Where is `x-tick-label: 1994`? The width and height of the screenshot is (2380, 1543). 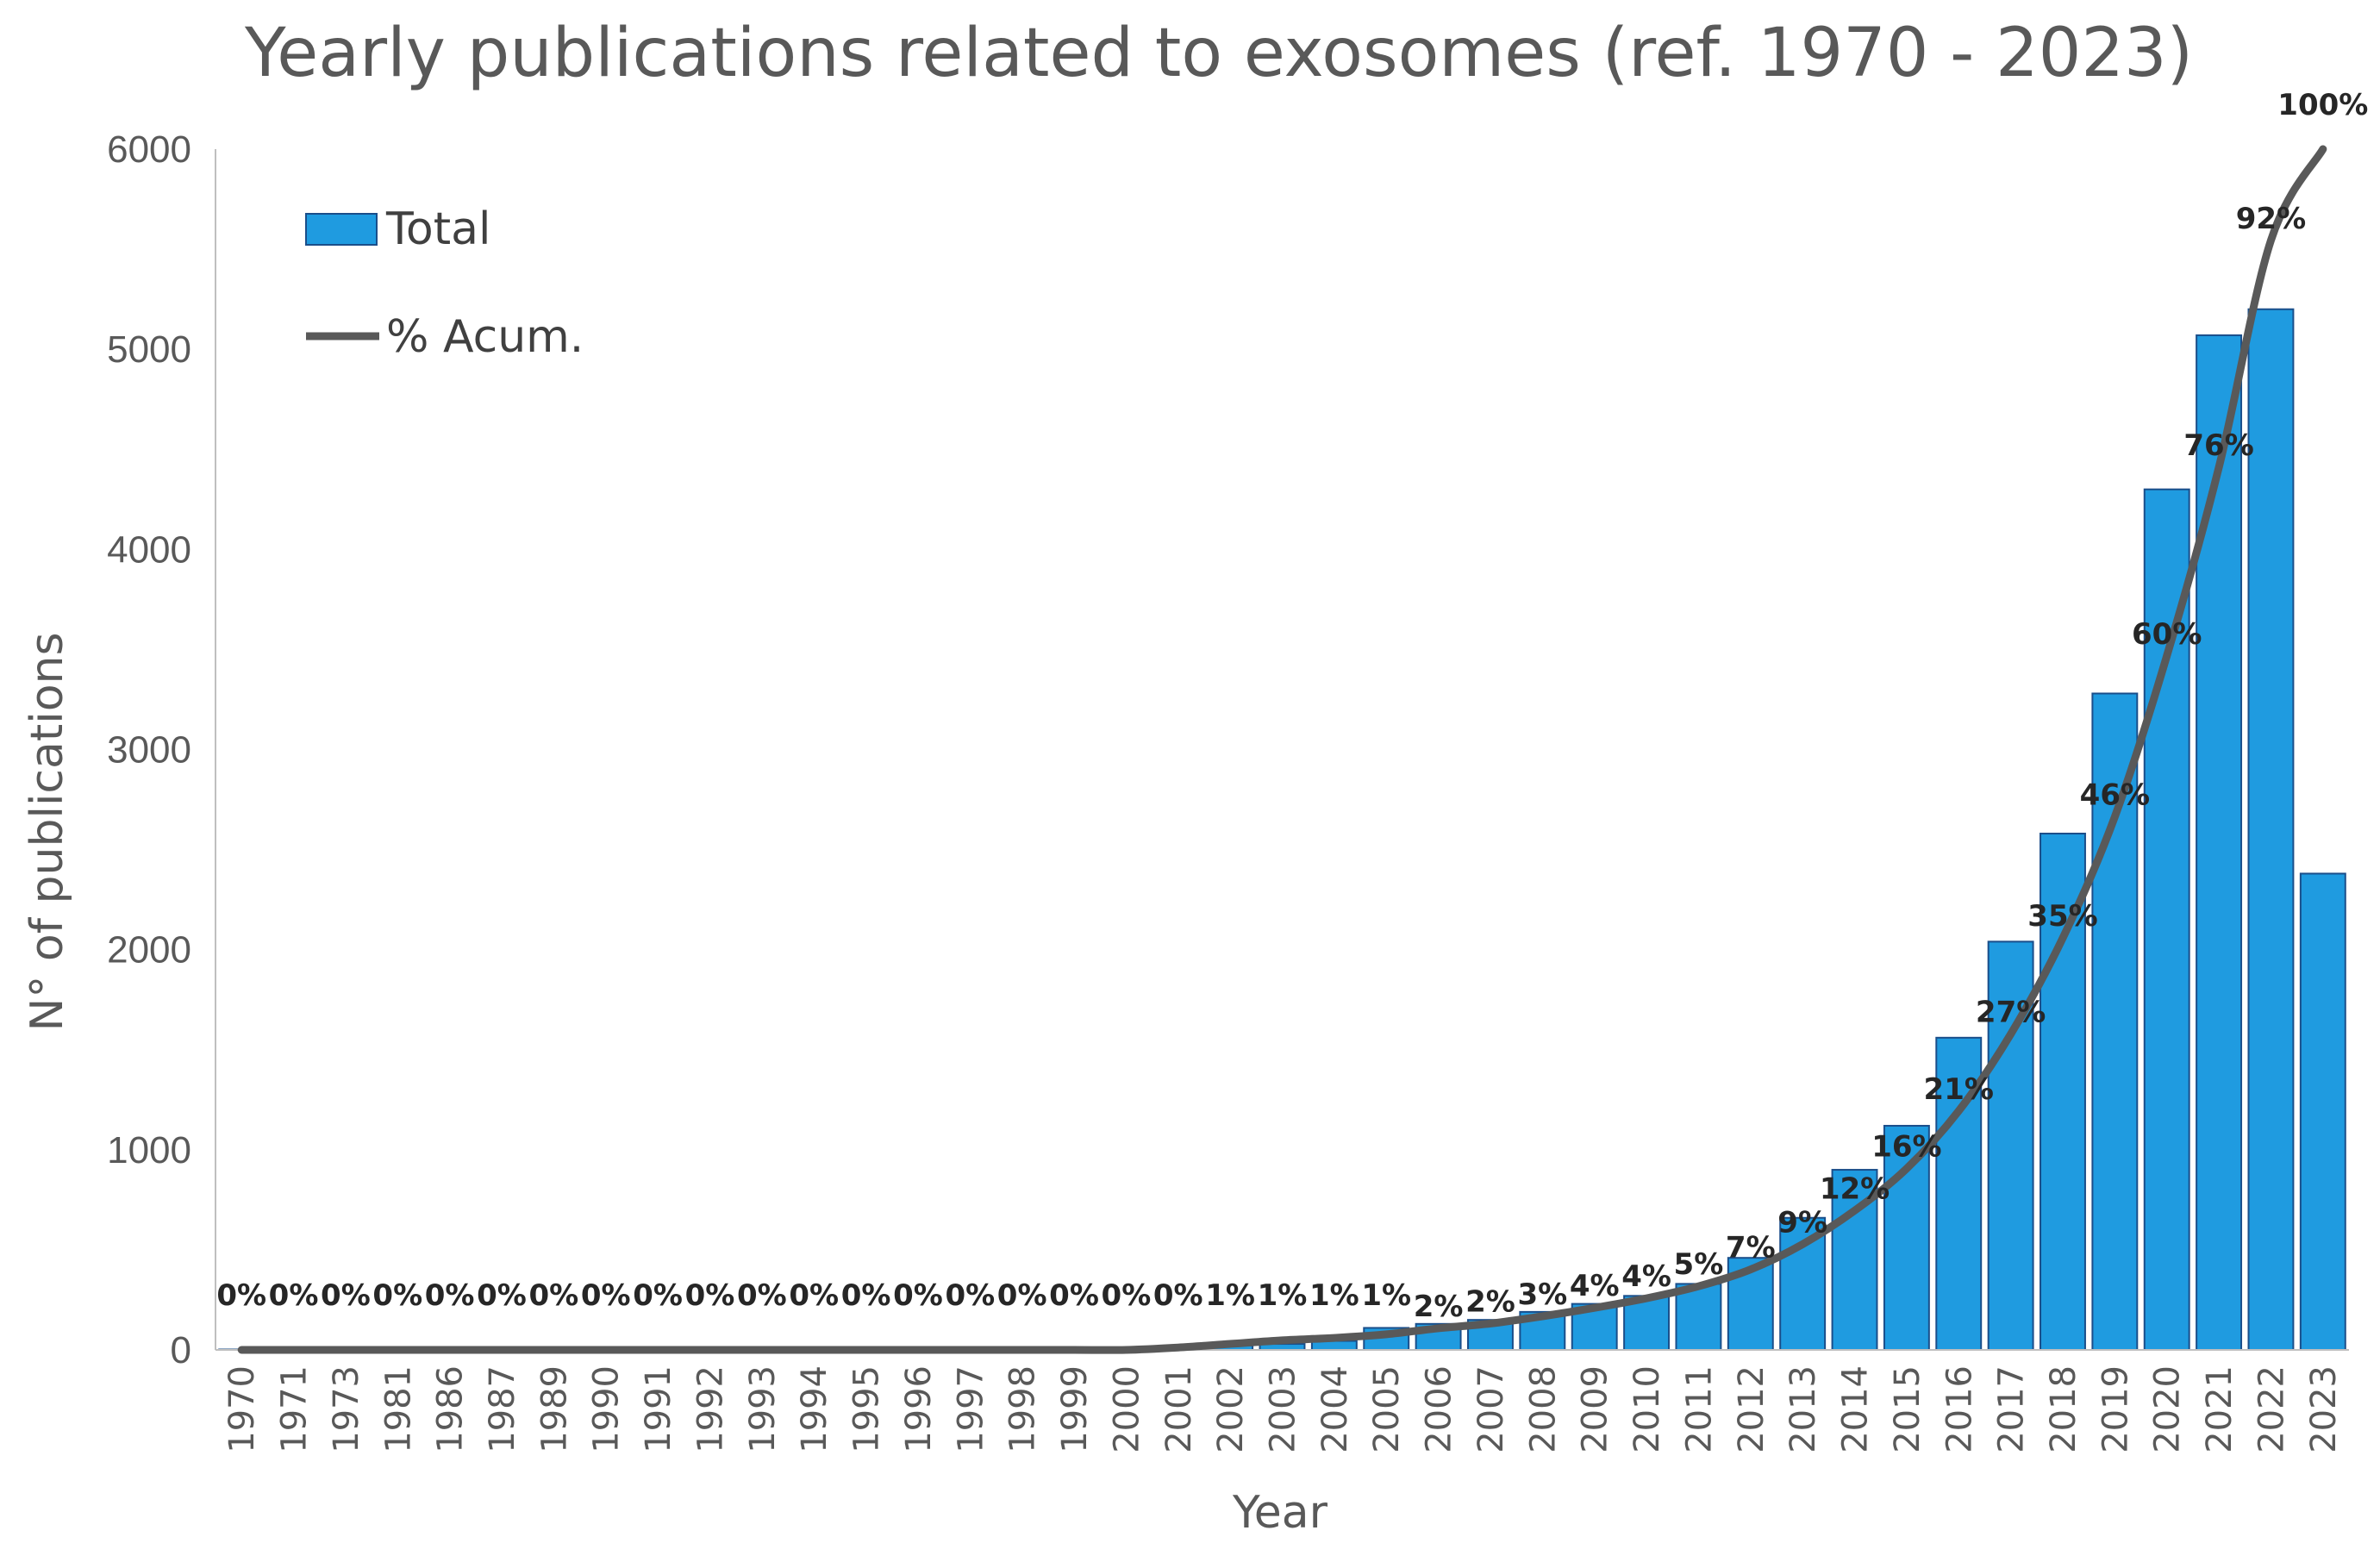 x-tick-label: 1994 is located at coordinates (815, 1409).